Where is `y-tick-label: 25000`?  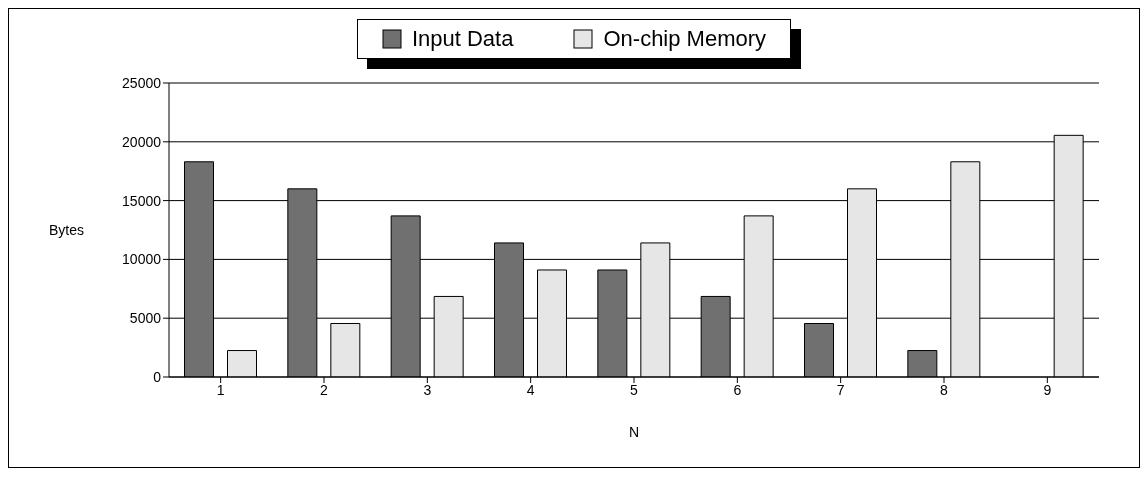
y-tick-label: 25000 is located at coordinates (142, 82).